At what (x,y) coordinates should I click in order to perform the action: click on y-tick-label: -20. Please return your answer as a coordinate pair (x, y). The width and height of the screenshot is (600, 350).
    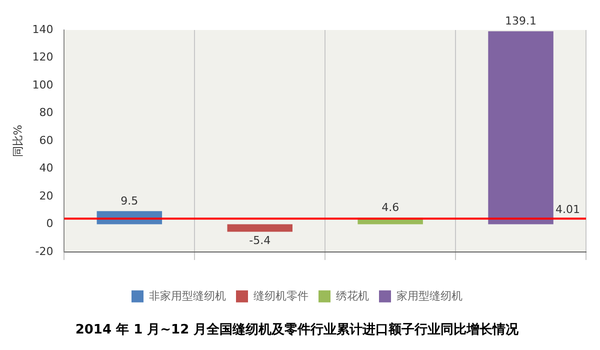
    Looking at the image, I should click on (44, 251).